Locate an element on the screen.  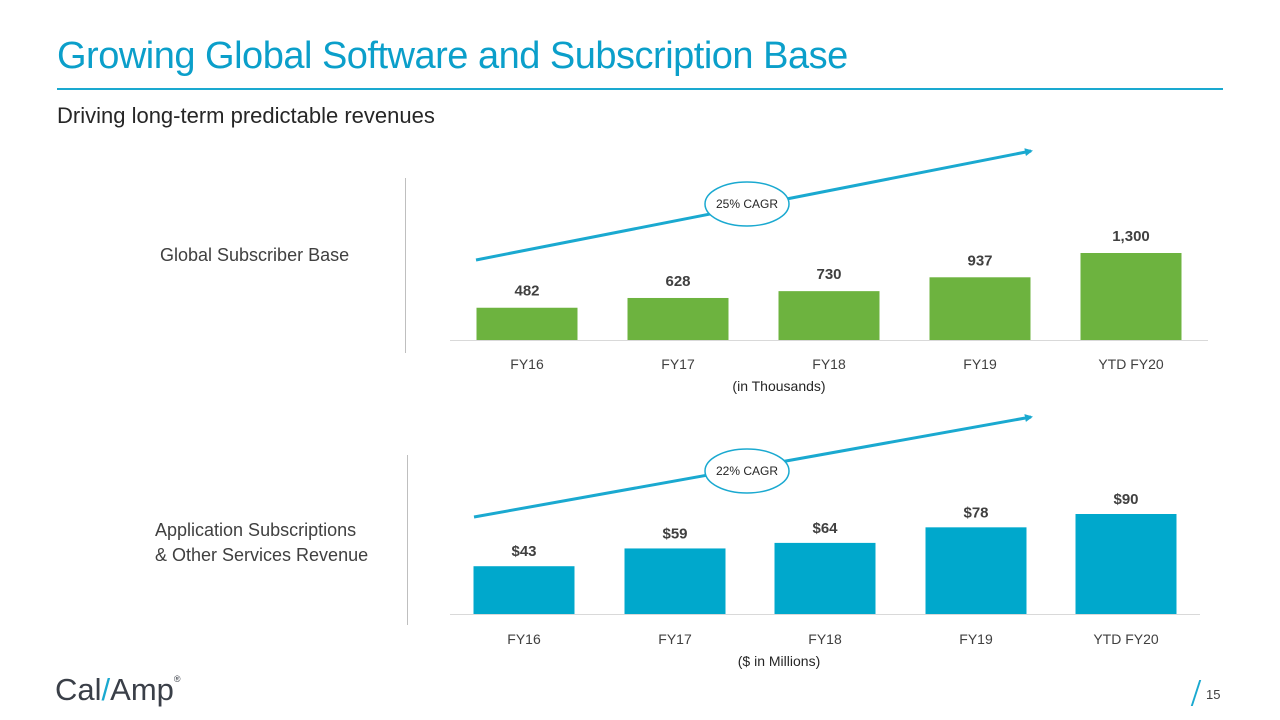
subscriber-bar-fy17 is located at coordinates (678, 318).